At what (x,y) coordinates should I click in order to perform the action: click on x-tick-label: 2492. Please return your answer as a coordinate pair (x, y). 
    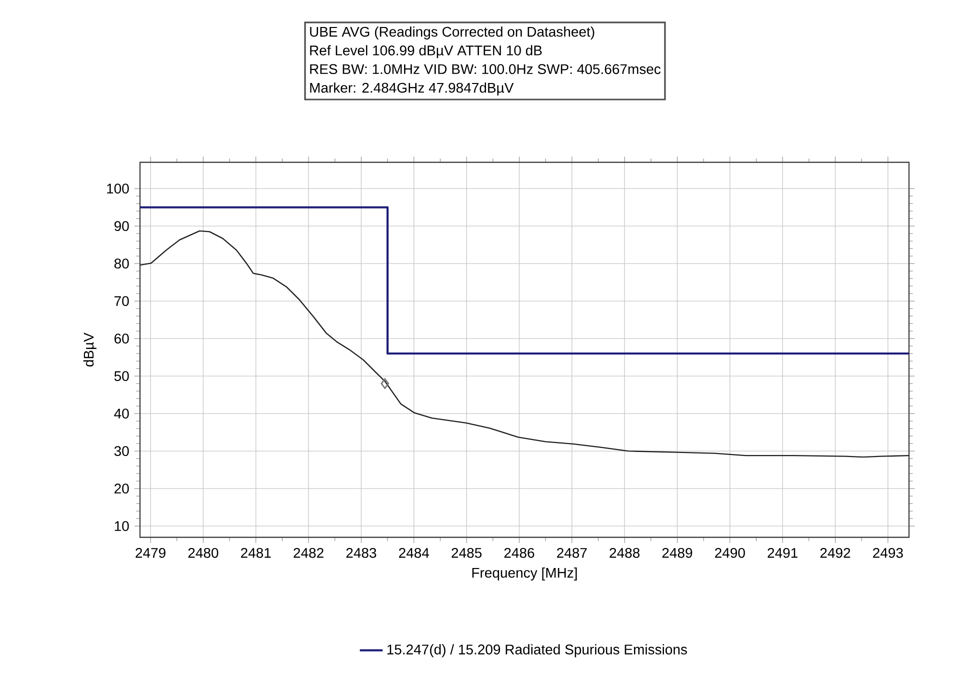
    Looking at the image, I should click on (835, 553).